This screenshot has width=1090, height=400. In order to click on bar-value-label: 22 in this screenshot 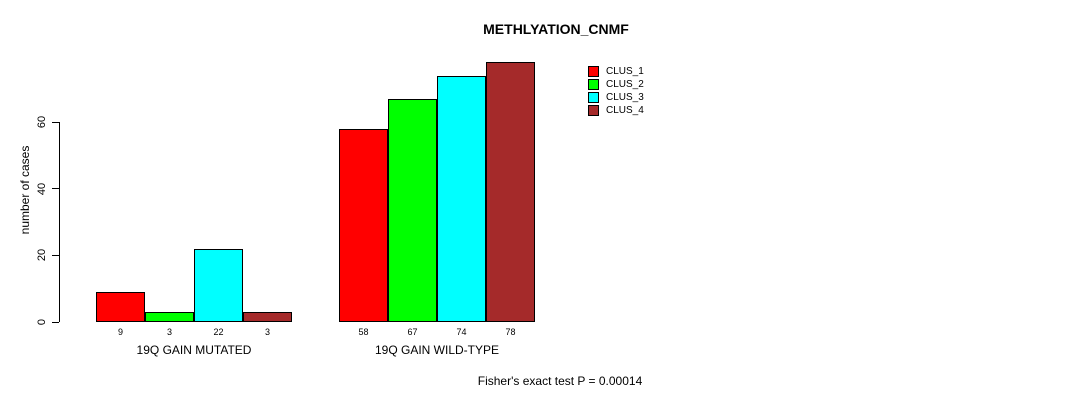, I will do `click(218, 332)`.